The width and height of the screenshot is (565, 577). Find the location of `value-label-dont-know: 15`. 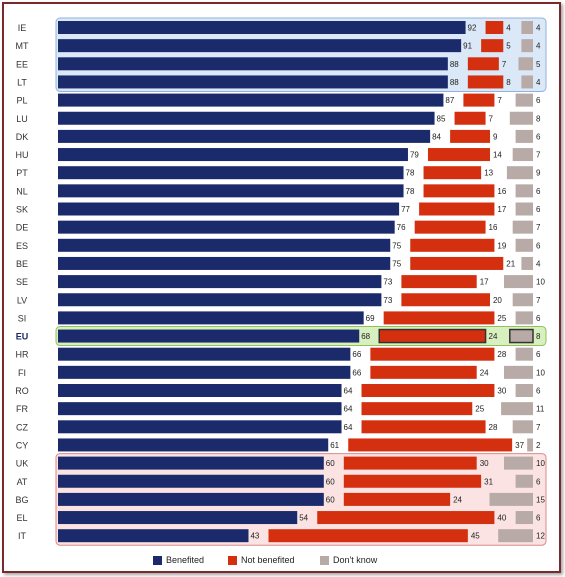

value-label-dont-know: 15 is located at coordinates (540, 499).